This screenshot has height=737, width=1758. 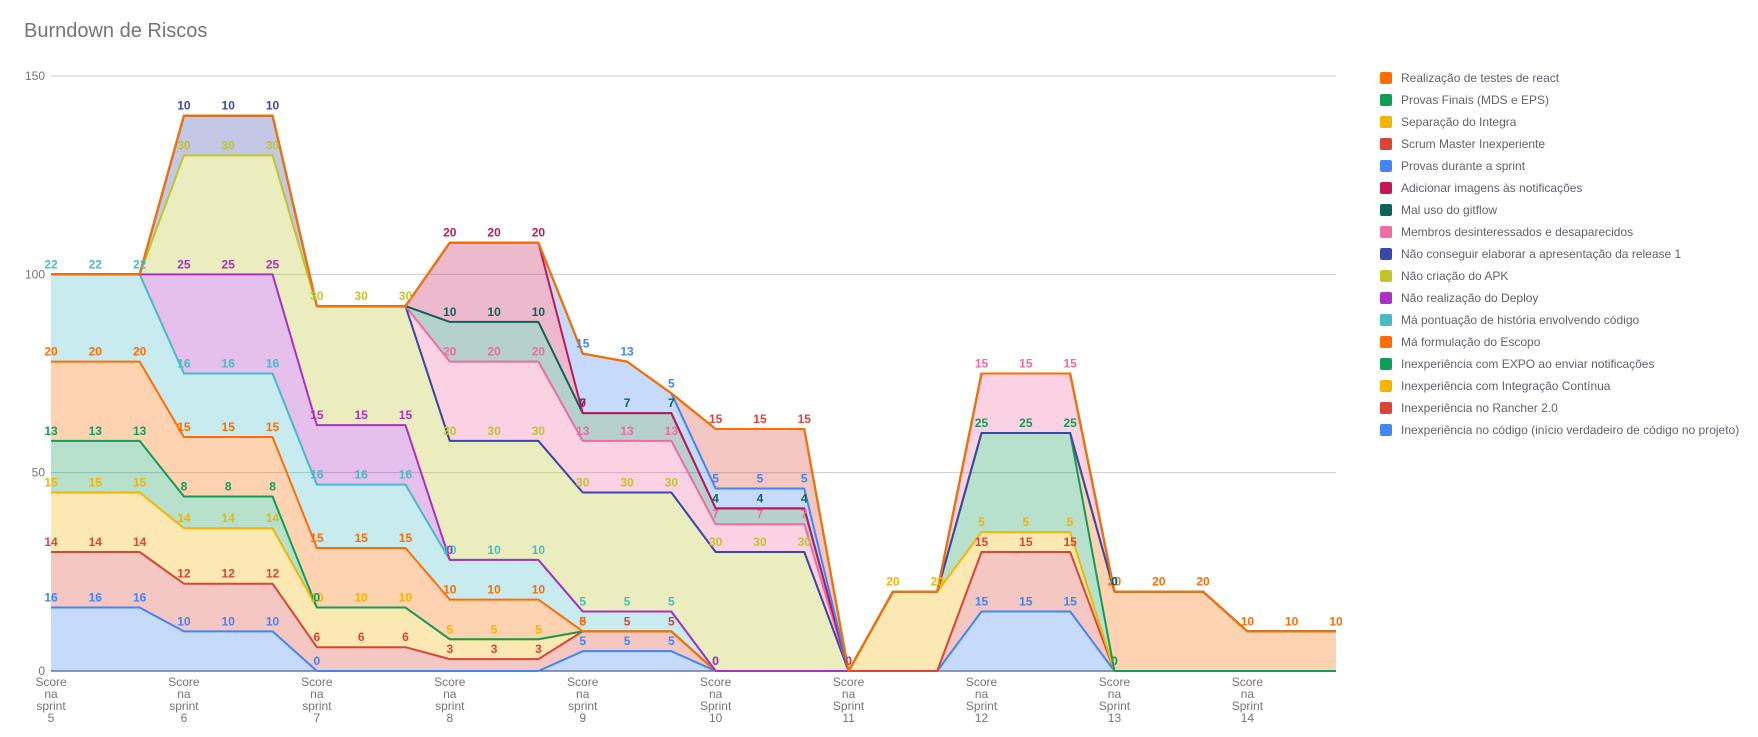 What do you see at coordinates (1473, 144) in the screenshot?
I see `legend-label: Scrum Master Inexperiente` at bounding box center [1473, 144].